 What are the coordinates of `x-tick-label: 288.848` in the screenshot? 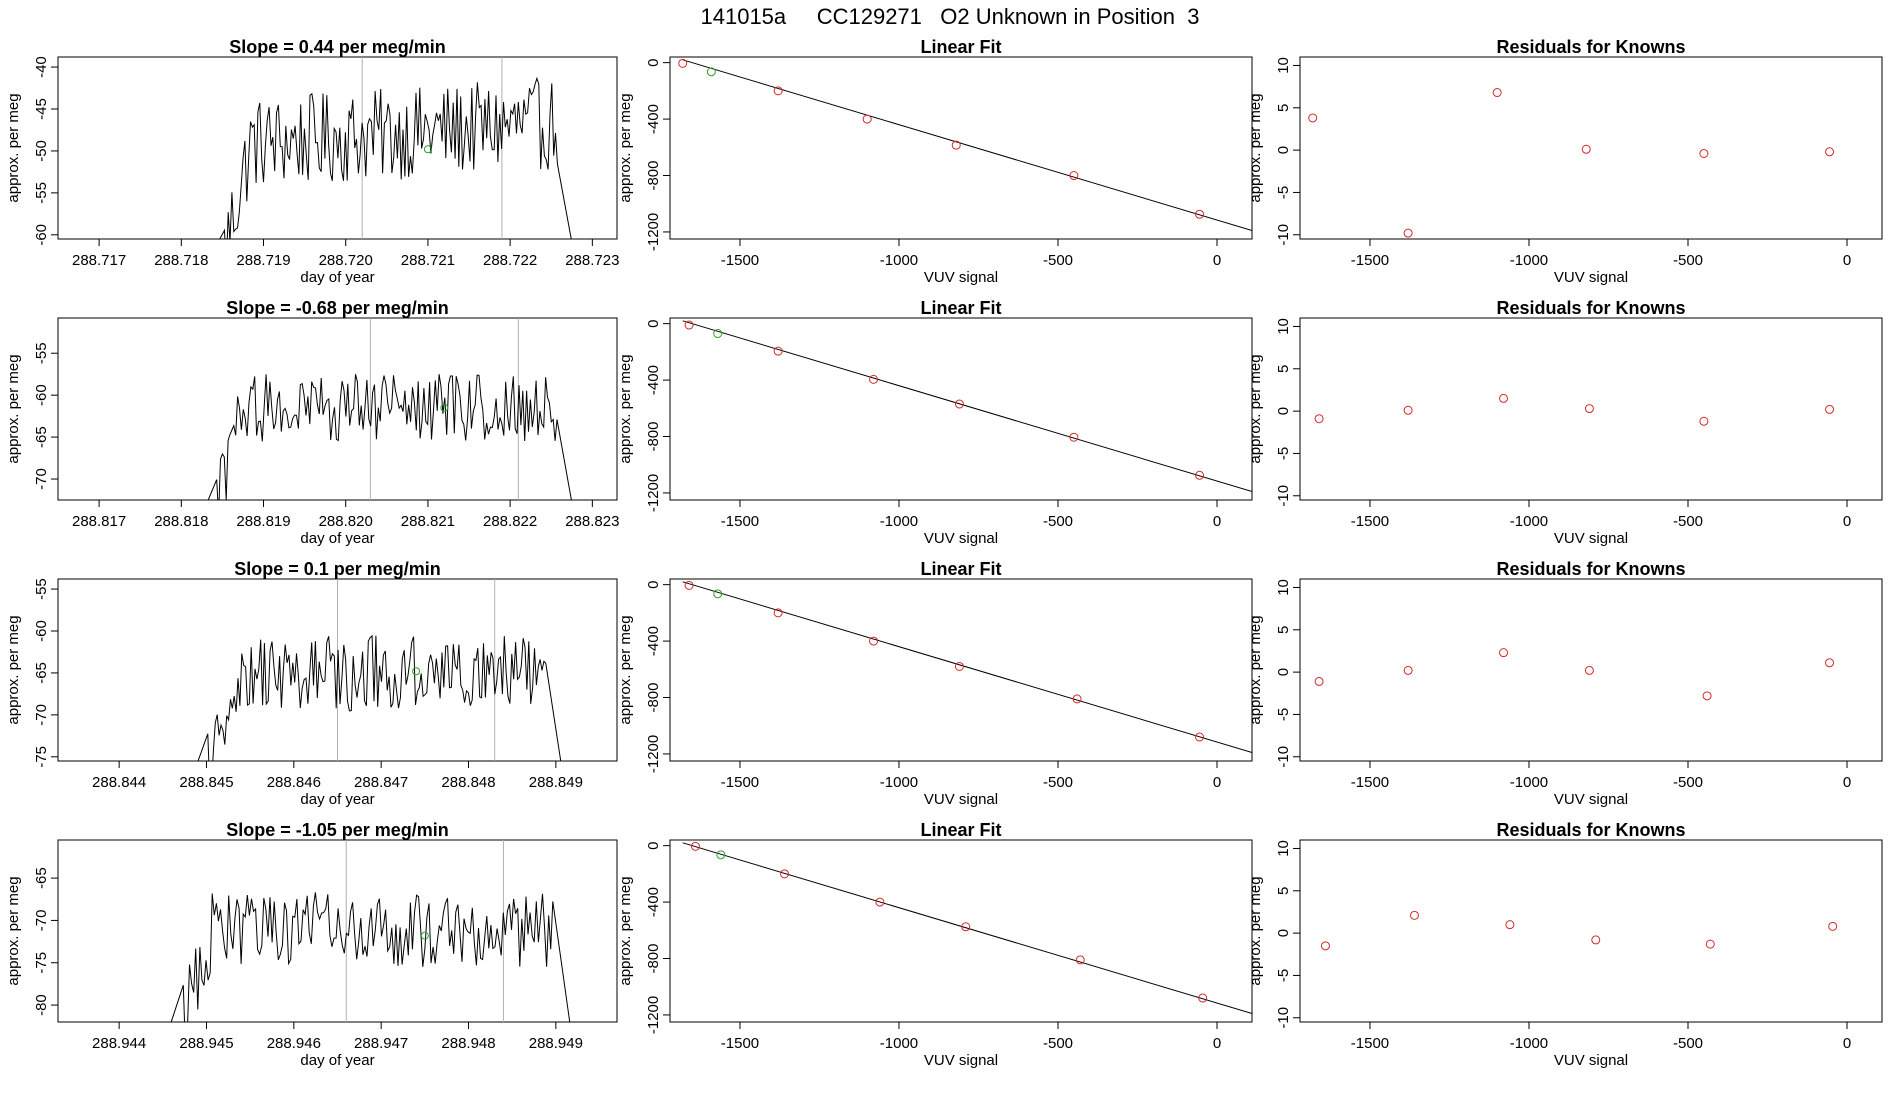 It's located at (468, 782).